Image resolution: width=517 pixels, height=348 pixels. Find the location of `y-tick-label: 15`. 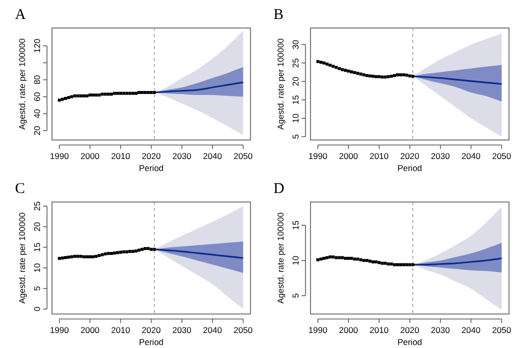

y-tick-label: 15 is located at coordinates (295, 225).